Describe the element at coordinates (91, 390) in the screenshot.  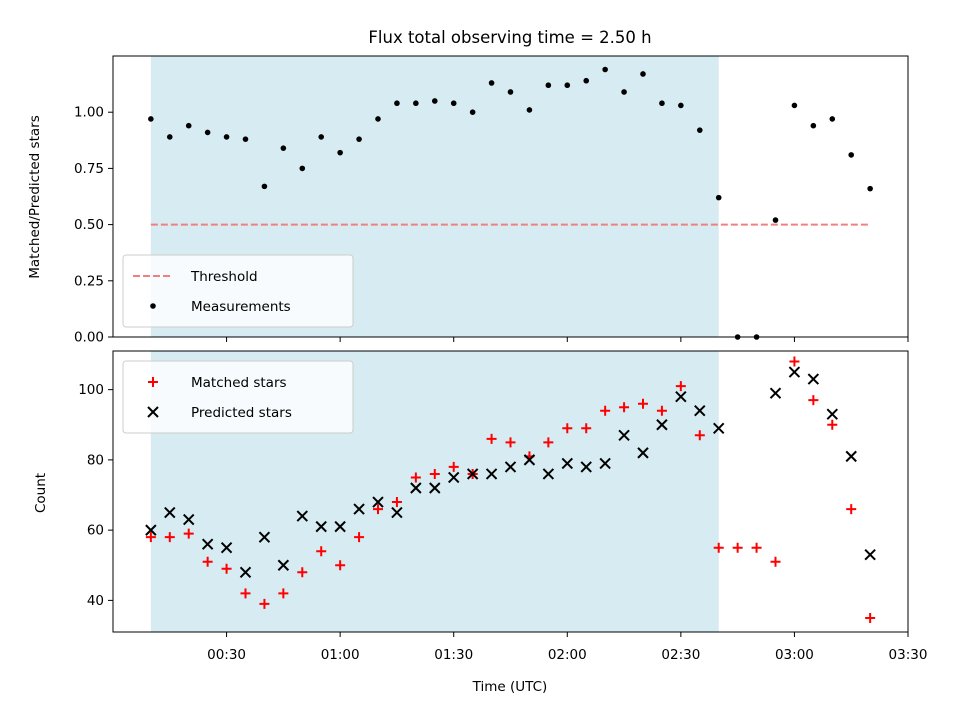
I see `y-tick-label: 100` at that location.